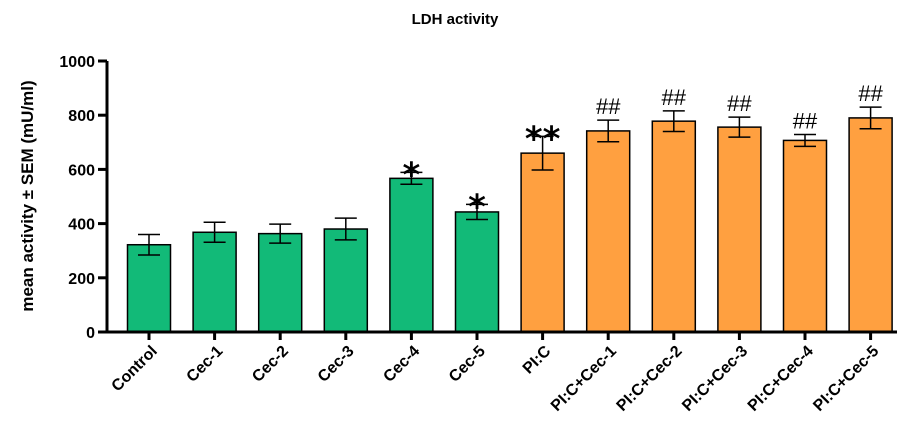 This screenshot has height=444, width=899. What do you see at coordinates (81, 170) in the screenshot?
I see `y-tick-label: 600` at bounding box center [81, 170].